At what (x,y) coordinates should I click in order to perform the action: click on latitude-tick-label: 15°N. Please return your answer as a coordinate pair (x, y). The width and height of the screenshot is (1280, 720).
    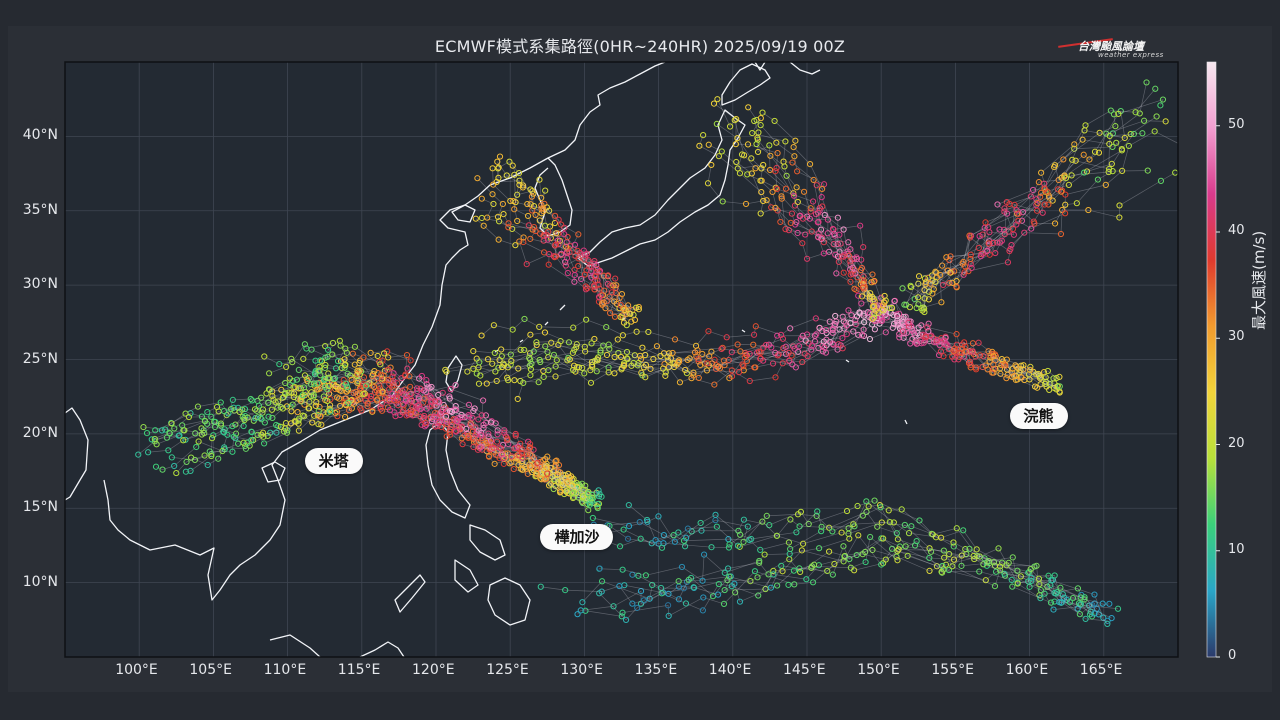
    Looking at the image, I should click on (40, 507).